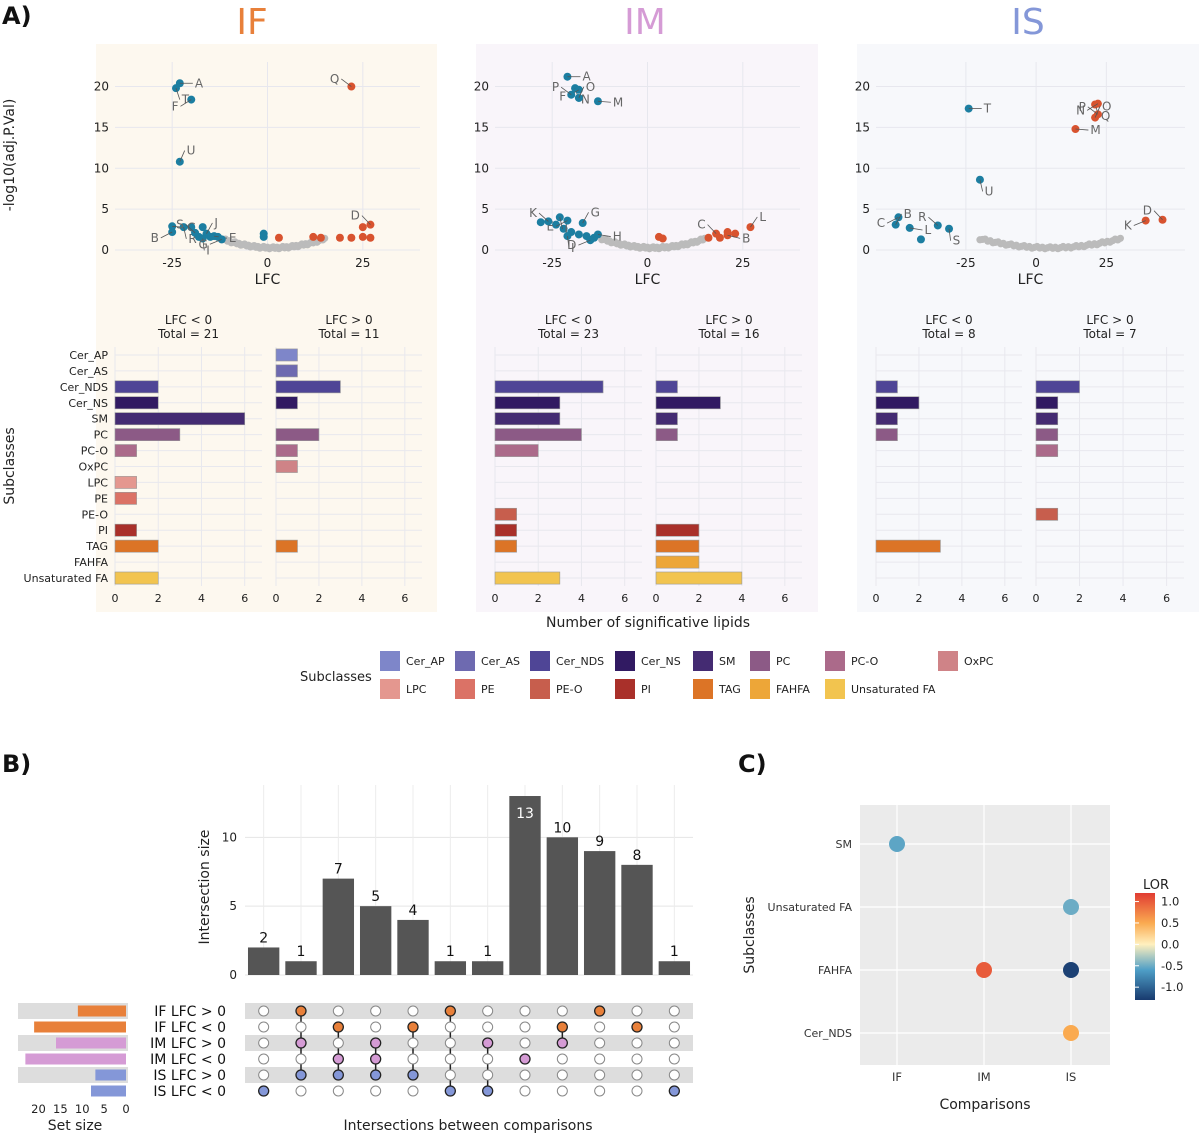 The width and height of the screenshot is (1200, 1134). What do you see at coordinates (180, 224) in the screenshot?
I see `point-label: S` at bounding box center [180, 224].